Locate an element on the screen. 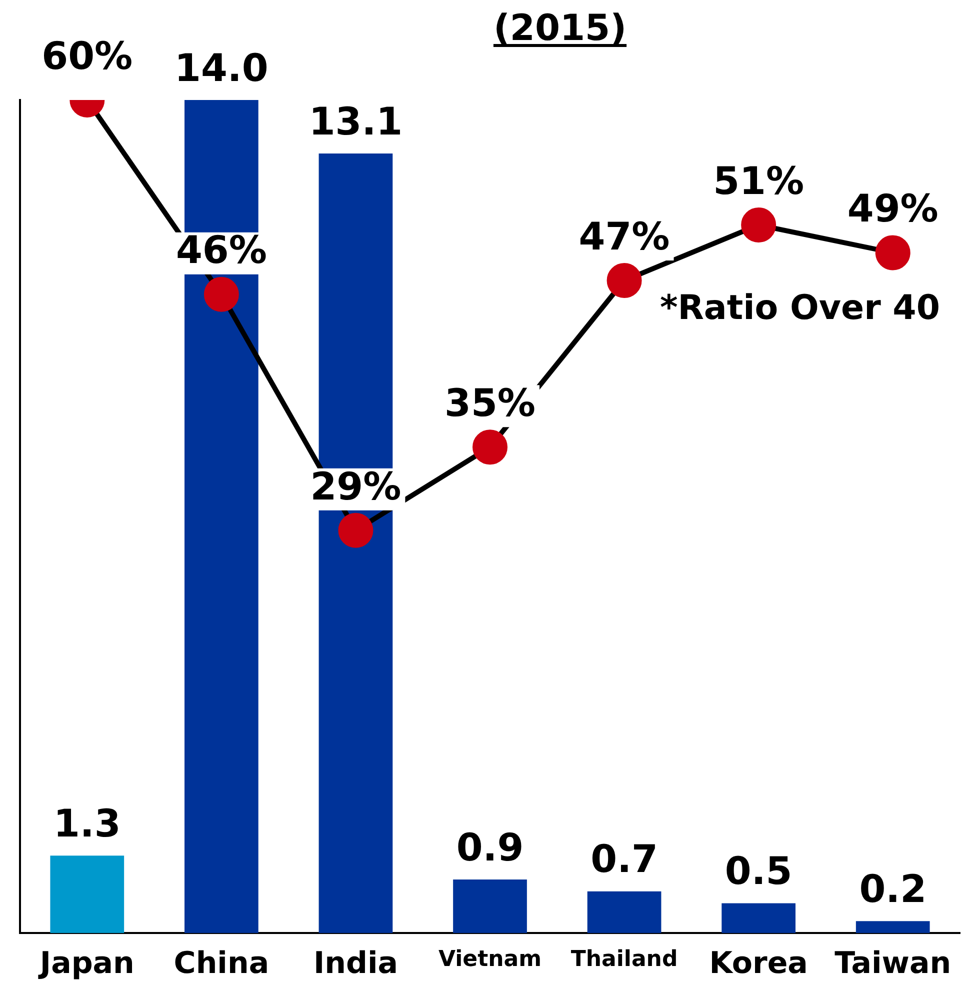  data-label: 51% is located at coordinates (758, 180).